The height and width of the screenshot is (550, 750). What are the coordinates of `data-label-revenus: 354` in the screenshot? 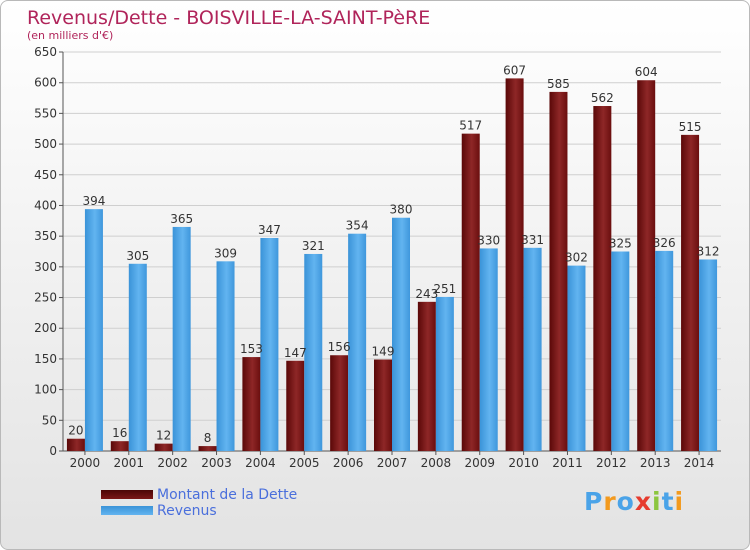 It's located at (357, 226).